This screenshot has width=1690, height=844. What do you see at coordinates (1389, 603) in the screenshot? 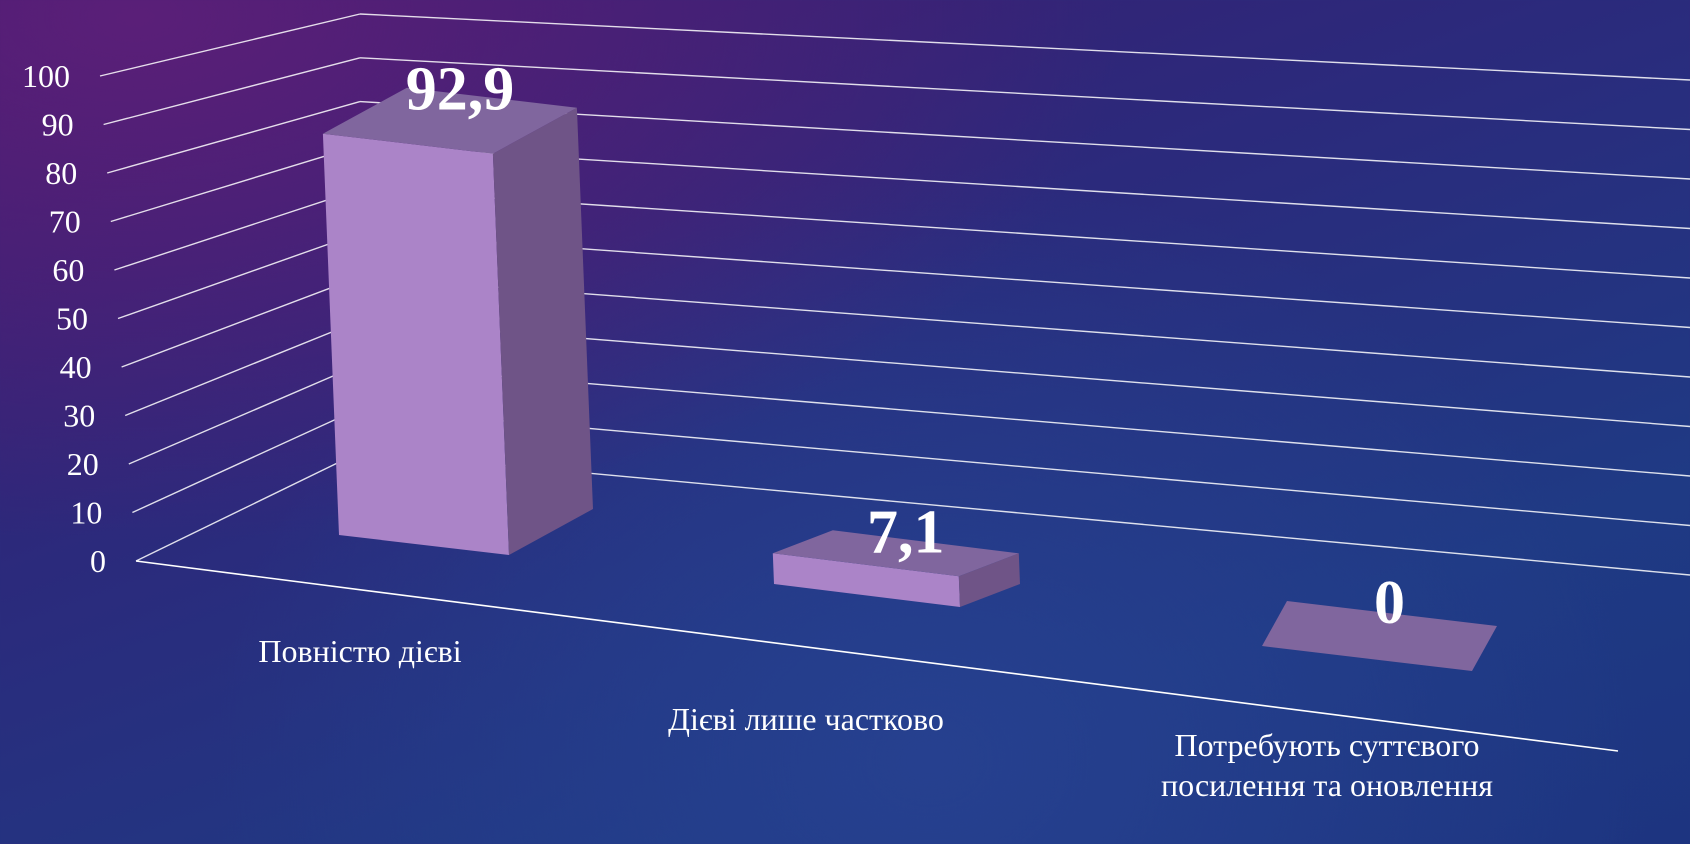
I see `data-label: 0` at bounding box center [1389, 603].